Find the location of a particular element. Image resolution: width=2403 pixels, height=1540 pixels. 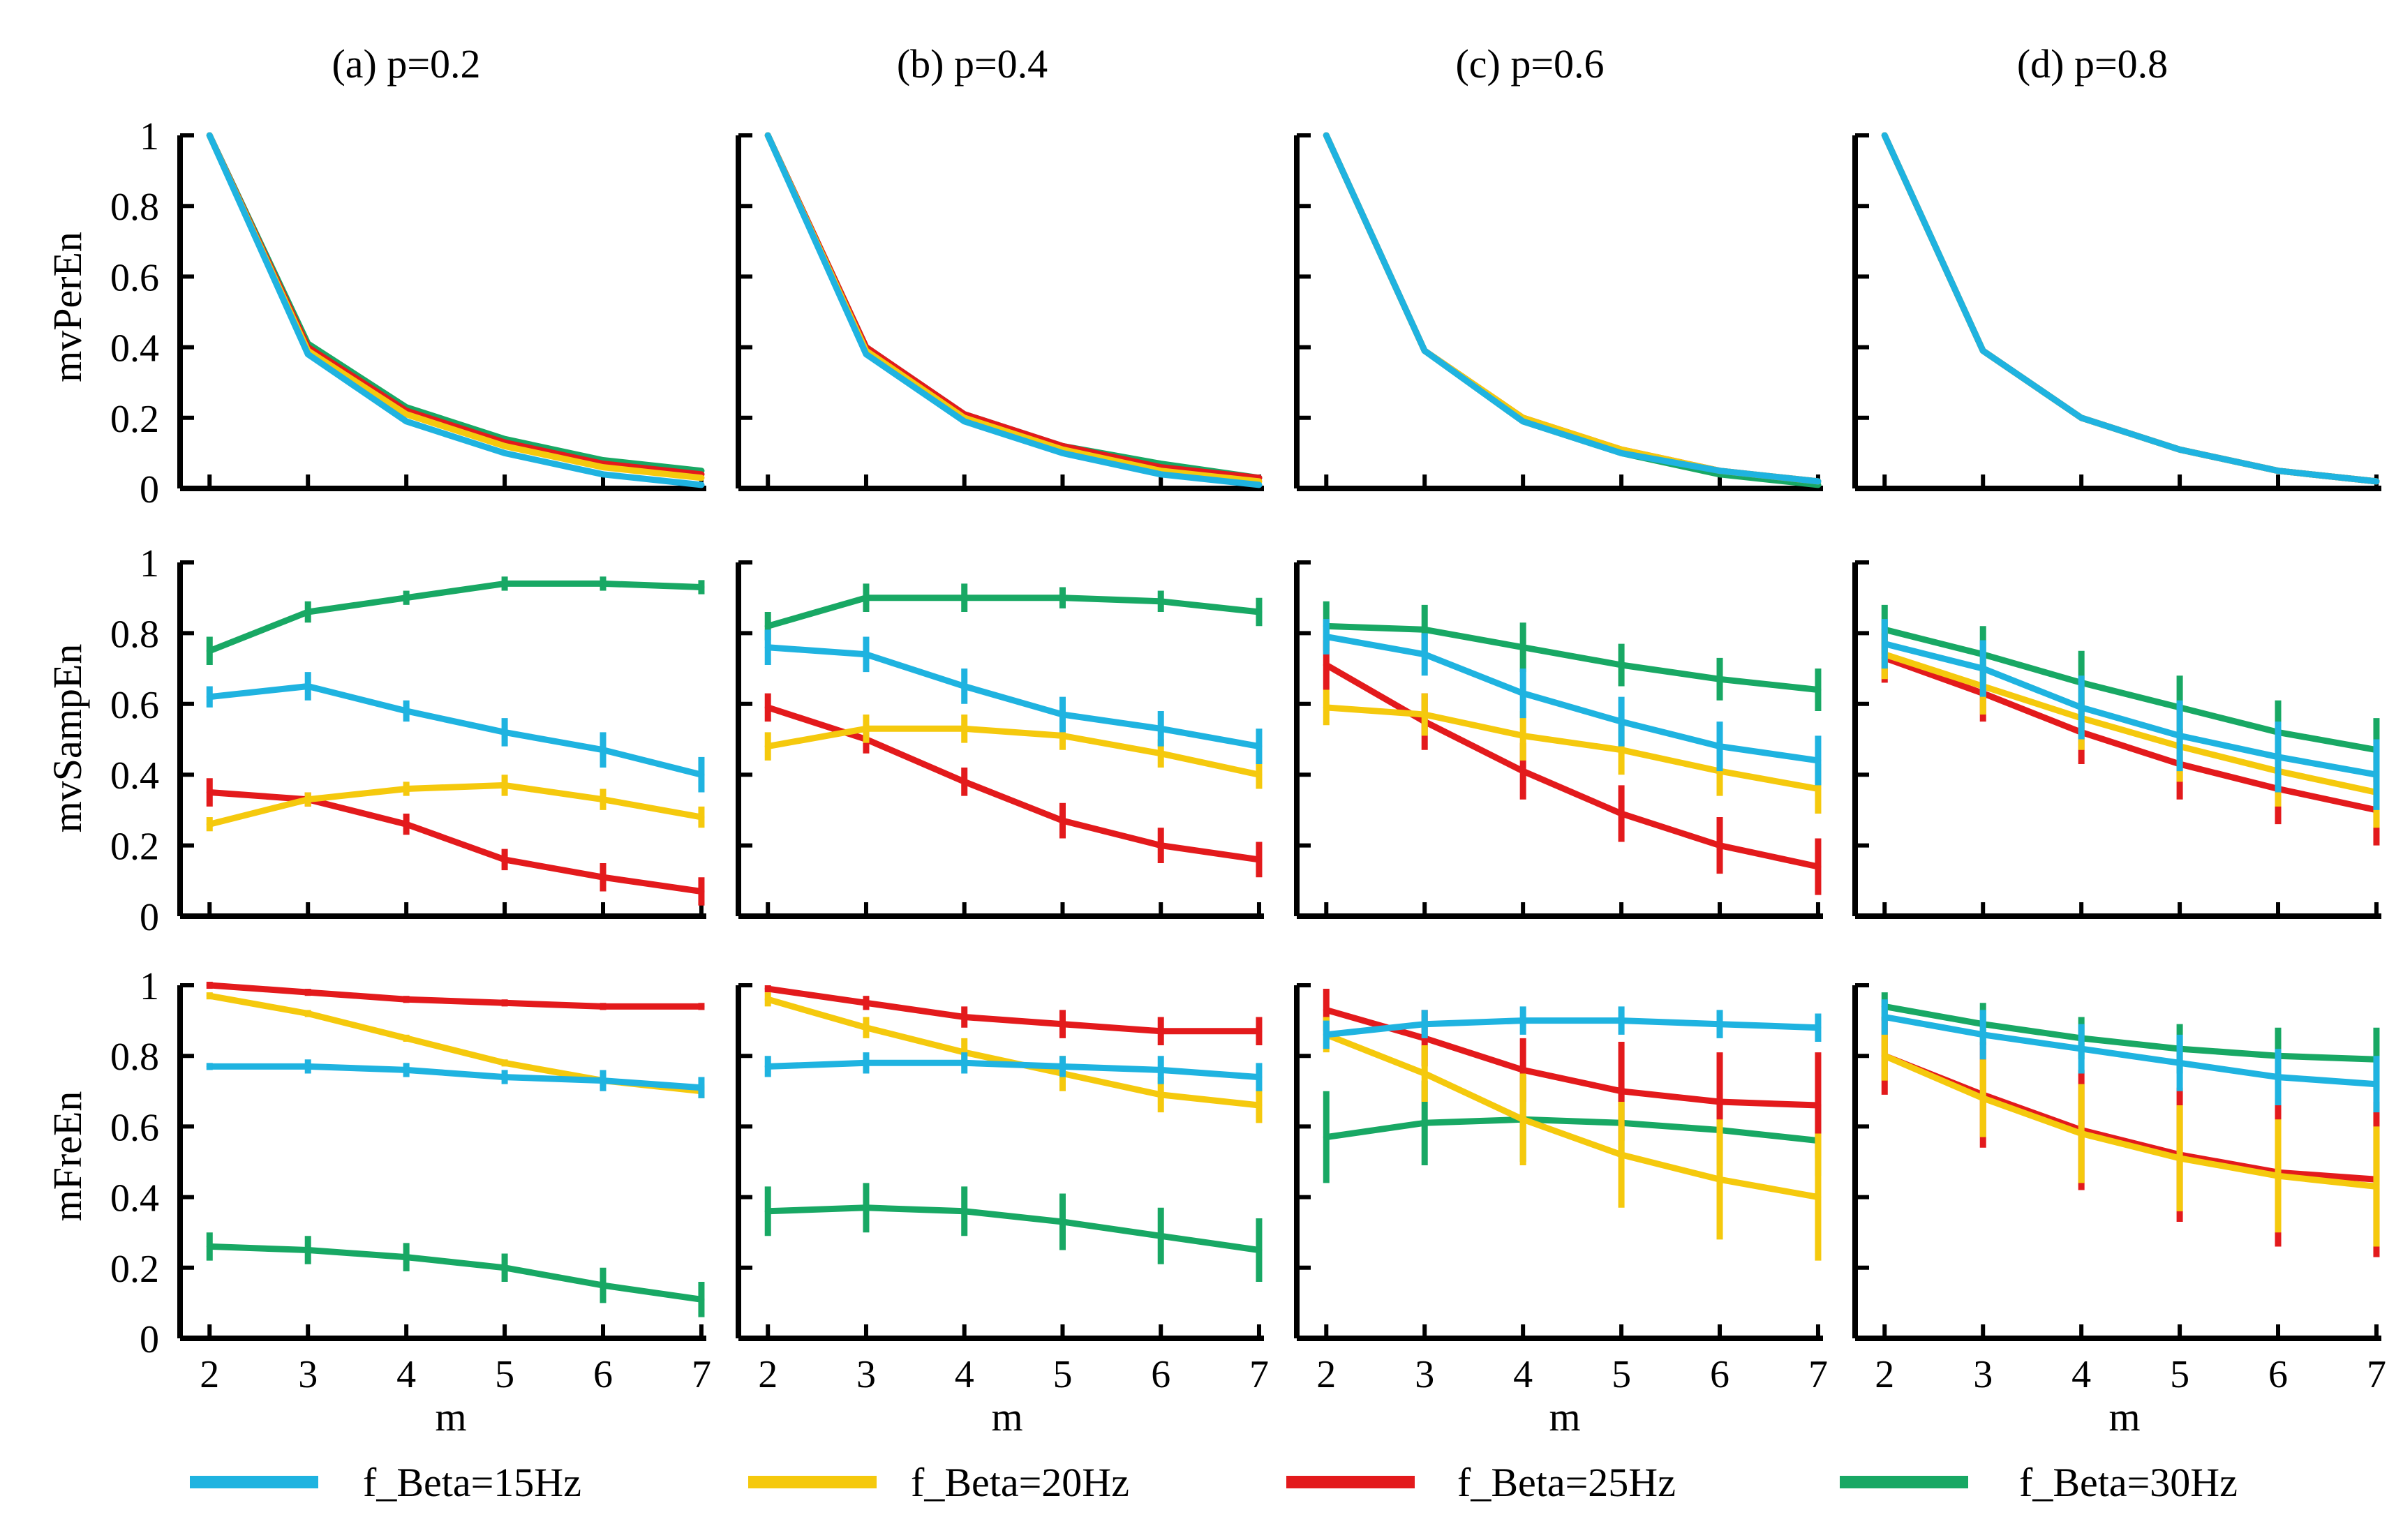

panel-mvperen-b-series-15hz is located at coordinates (1013, 310).